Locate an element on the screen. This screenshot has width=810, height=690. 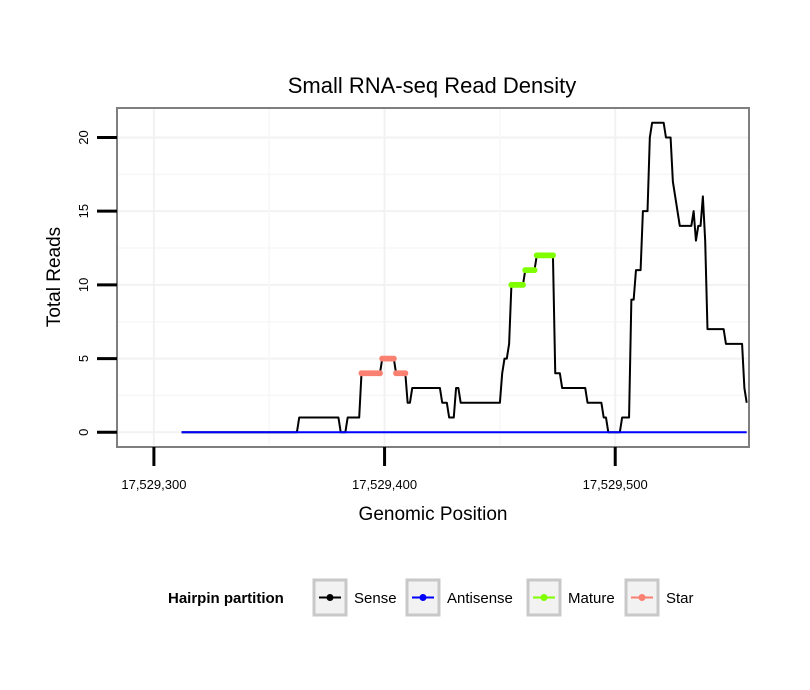
legend-entry-sense: Sense is located at coordinates (354, 597).